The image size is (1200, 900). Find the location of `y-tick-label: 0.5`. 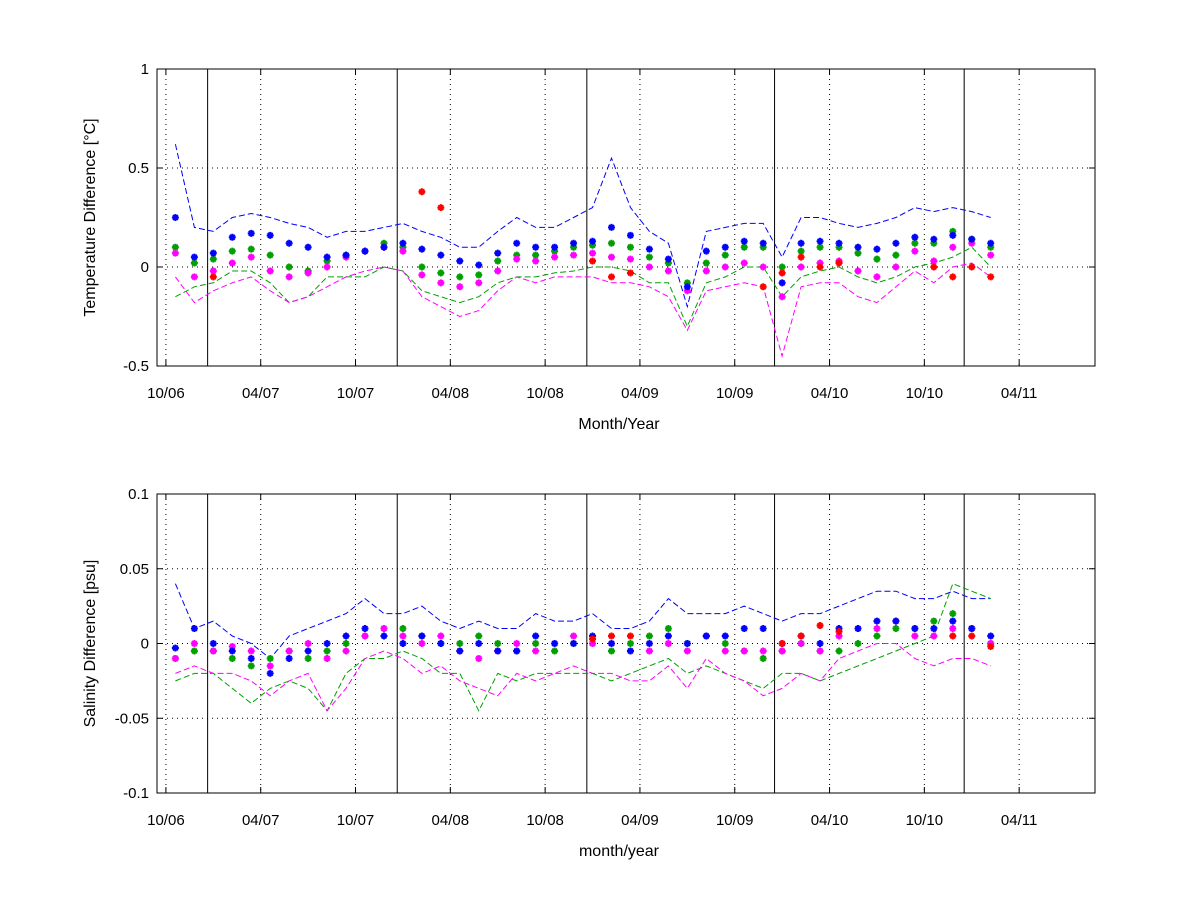

y-tick-label: 0.5 is located at coordinates (138, 168).